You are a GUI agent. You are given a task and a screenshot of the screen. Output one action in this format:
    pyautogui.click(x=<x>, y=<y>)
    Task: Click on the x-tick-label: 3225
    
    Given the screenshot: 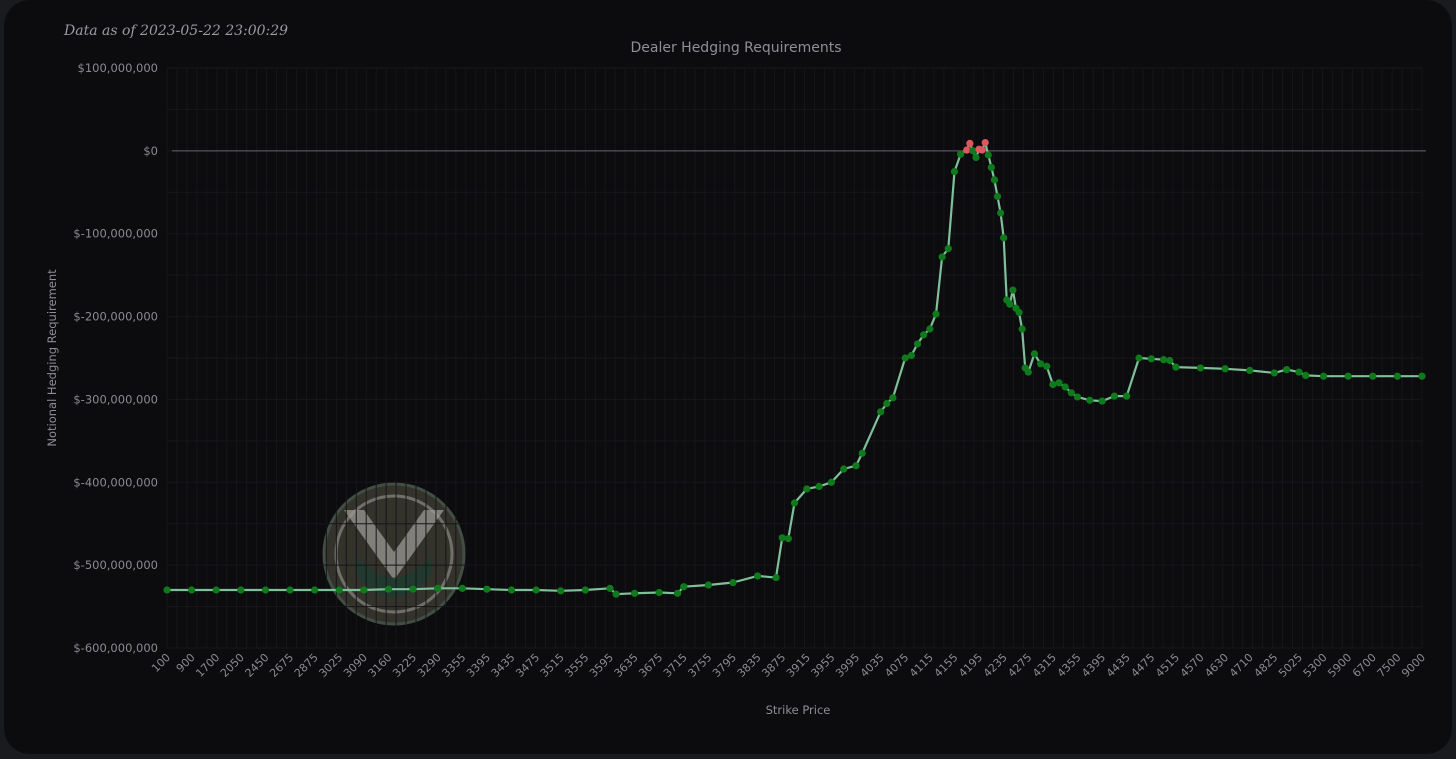 What is the action you would take?
    pyautogui.click(x=404, y=665)
    